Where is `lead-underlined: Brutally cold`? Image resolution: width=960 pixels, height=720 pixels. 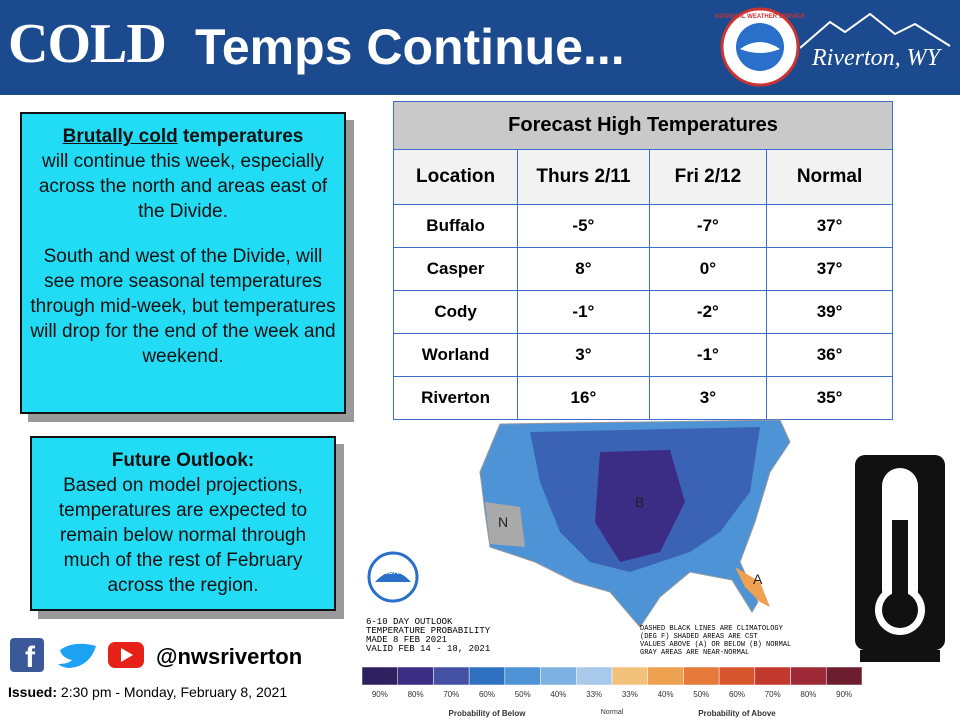
lead-underlined: Brutally cold is located at coordinates (120, 136).